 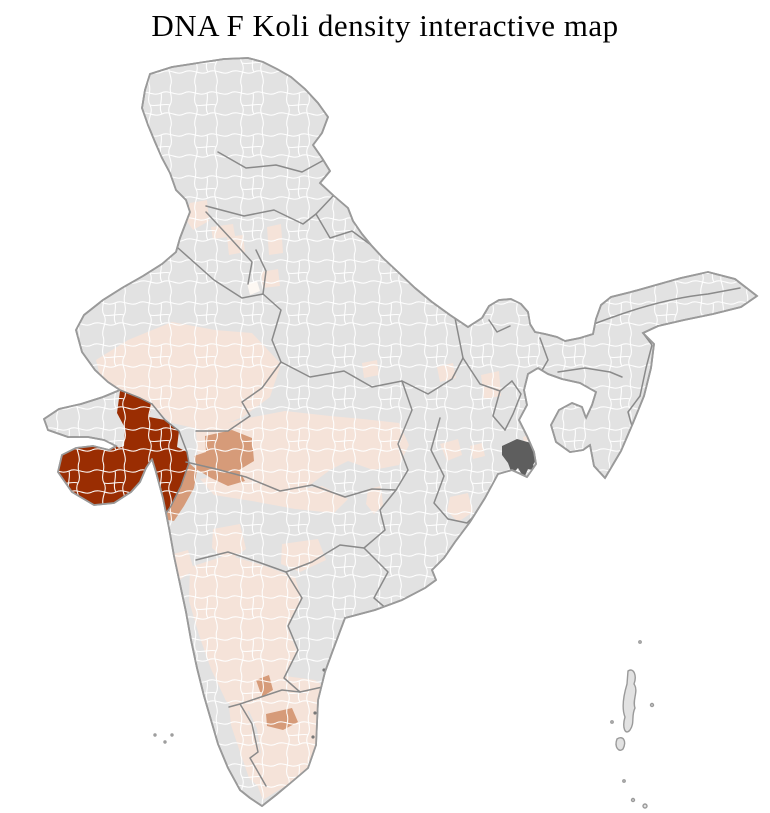 What do you see at coordinates (313, 737) in the screenshot?
I see `enclave-karaikal` at bounding box center [313, 737].